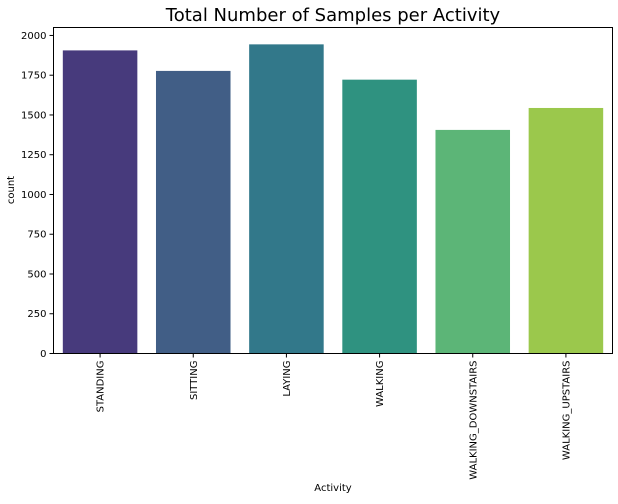 The height and width of the screenshot is (504, 618). Describe the element at coordinates (566, 411) in the screenshot. I see `x-tick-label: WALKING_UPSTAIRS` at that location.